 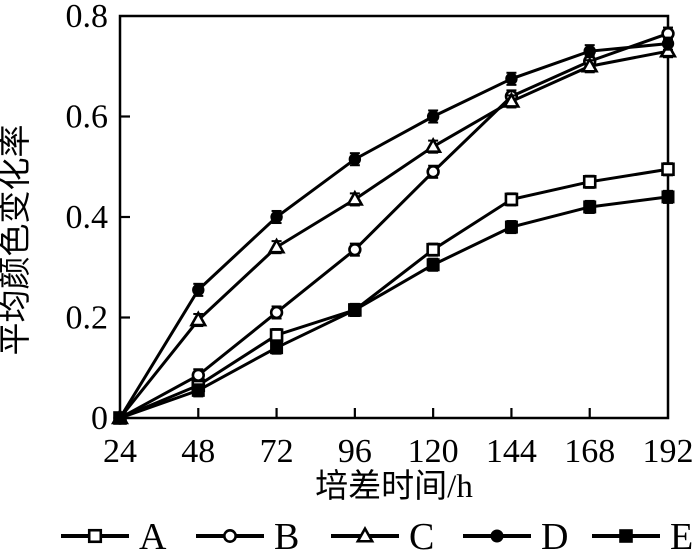 What do you see at coordinates (642, 537) in the screenshot?
I see `legend-item-E: E` at bounding box center [642, 537].